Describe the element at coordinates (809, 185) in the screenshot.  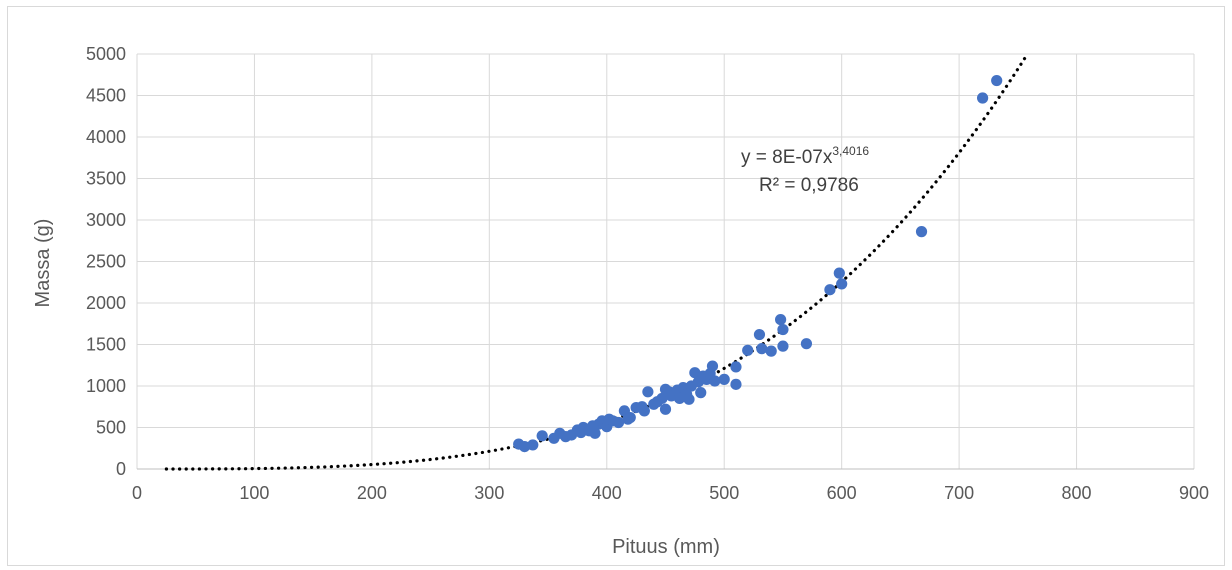
I see `trendline-r-squared: R² = 0,9786` at that location.